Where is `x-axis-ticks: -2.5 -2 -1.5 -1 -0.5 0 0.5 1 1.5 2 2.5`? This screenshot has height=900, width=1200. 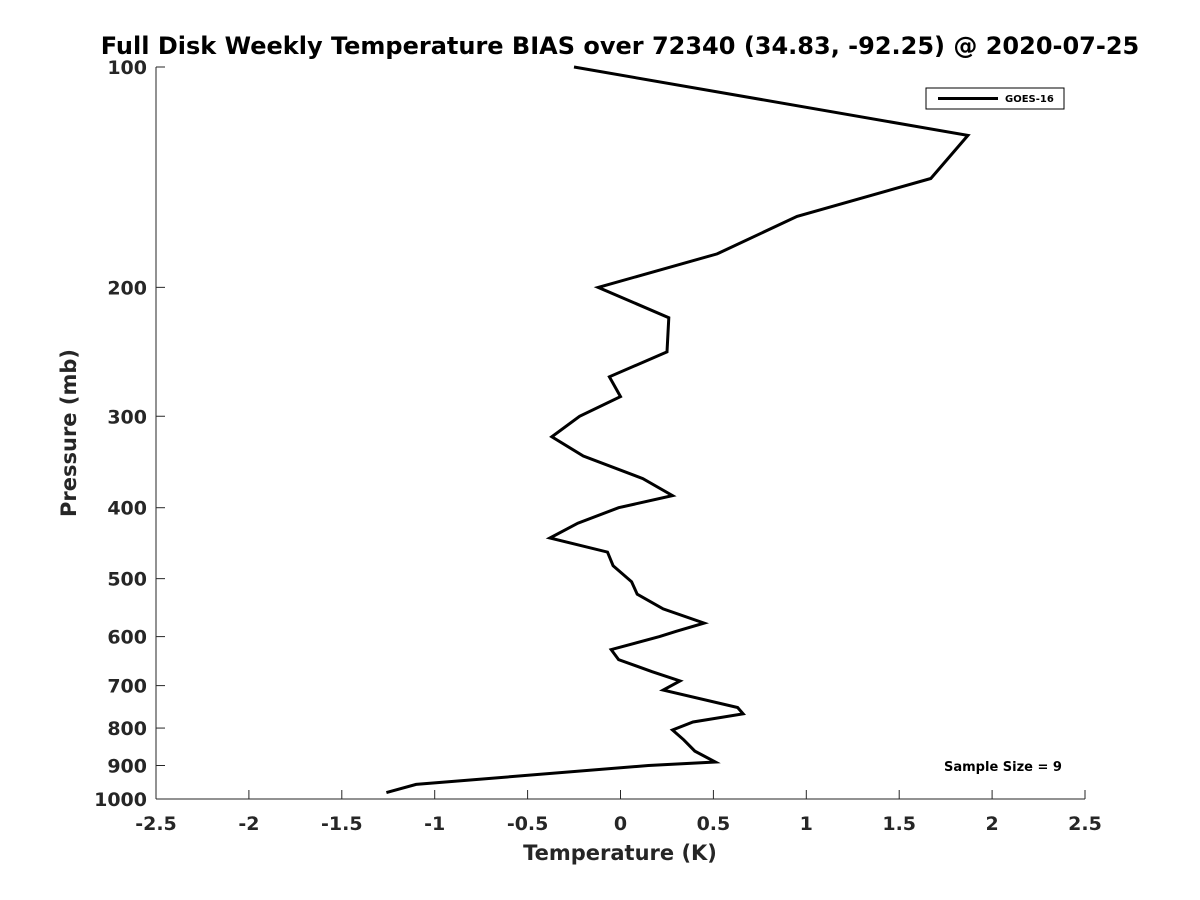 x-axis-ticks: -2.5 -2 -1.5 -1 -0.5 0 0.5 1 1.5 2 2.5 is located at coordinates (618, 812).